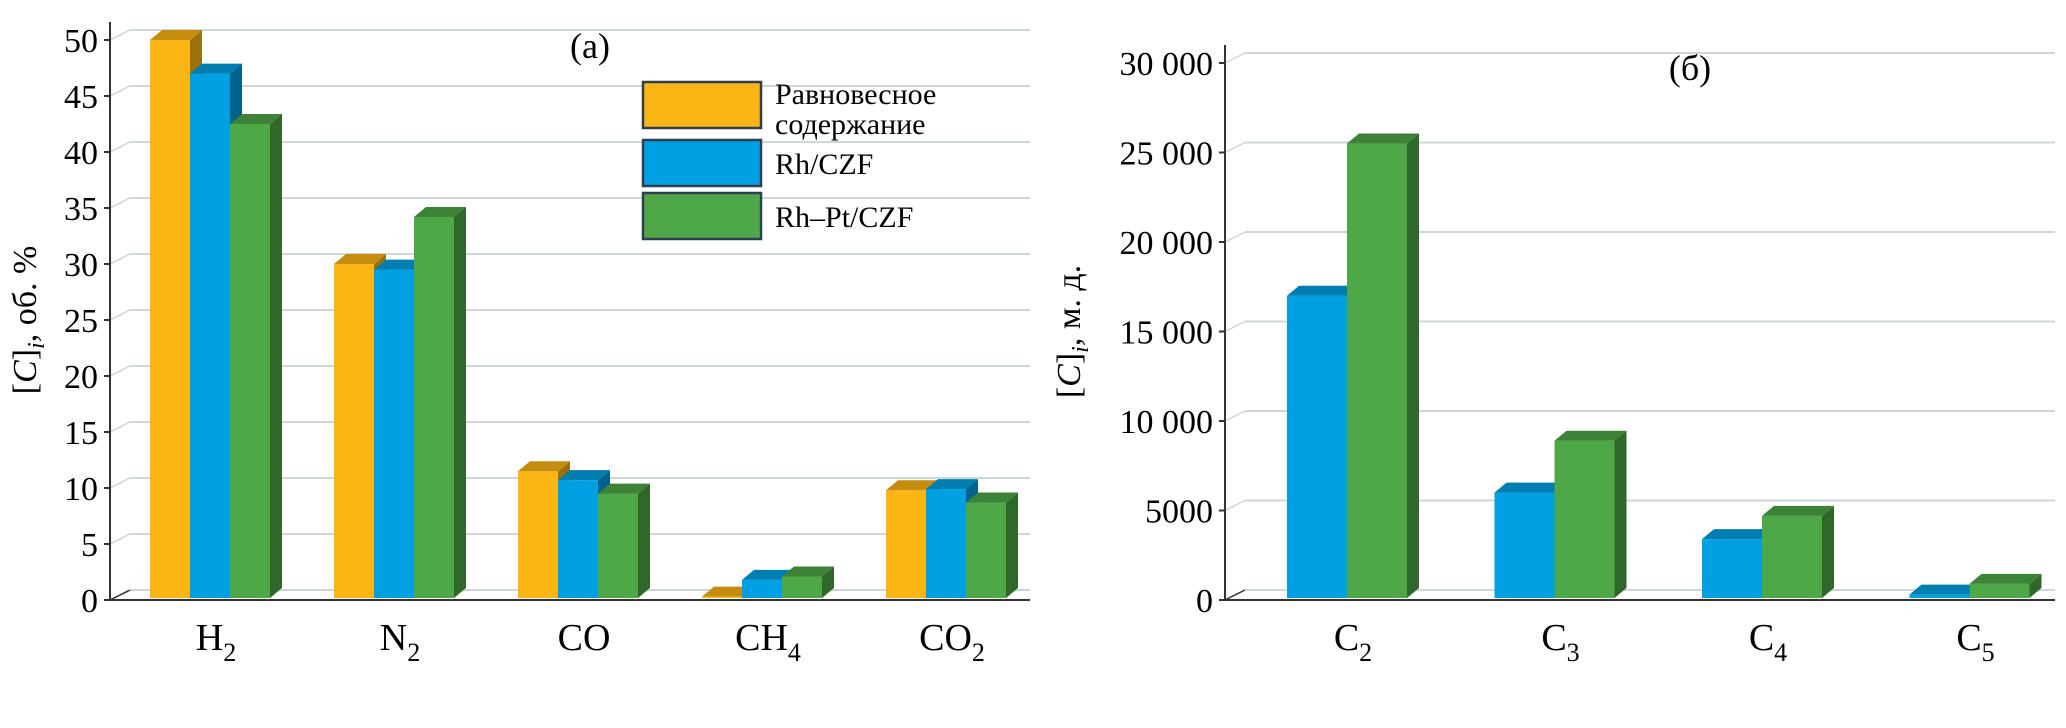 This screenshot has height=728, width=2066. What do you see at coordinates (1167, 333) in the screenshot?
I see `y-tick-label-3: 15 000` at bounding box center [1167, 333].